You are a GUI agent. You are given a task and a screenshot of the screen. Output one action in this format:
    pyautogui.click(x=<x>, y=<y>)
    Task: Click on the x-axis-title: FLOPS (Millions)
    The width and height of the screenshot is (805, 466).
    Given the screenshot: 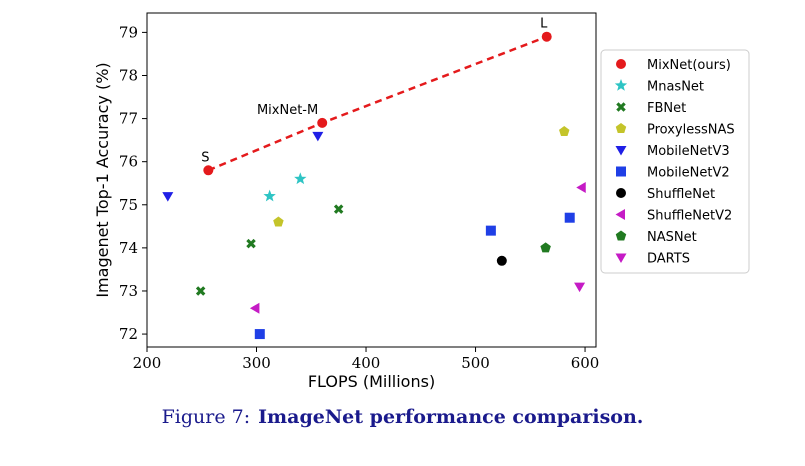 What is the action you would take?
    pyautogui.click(x=371, y=381)
    